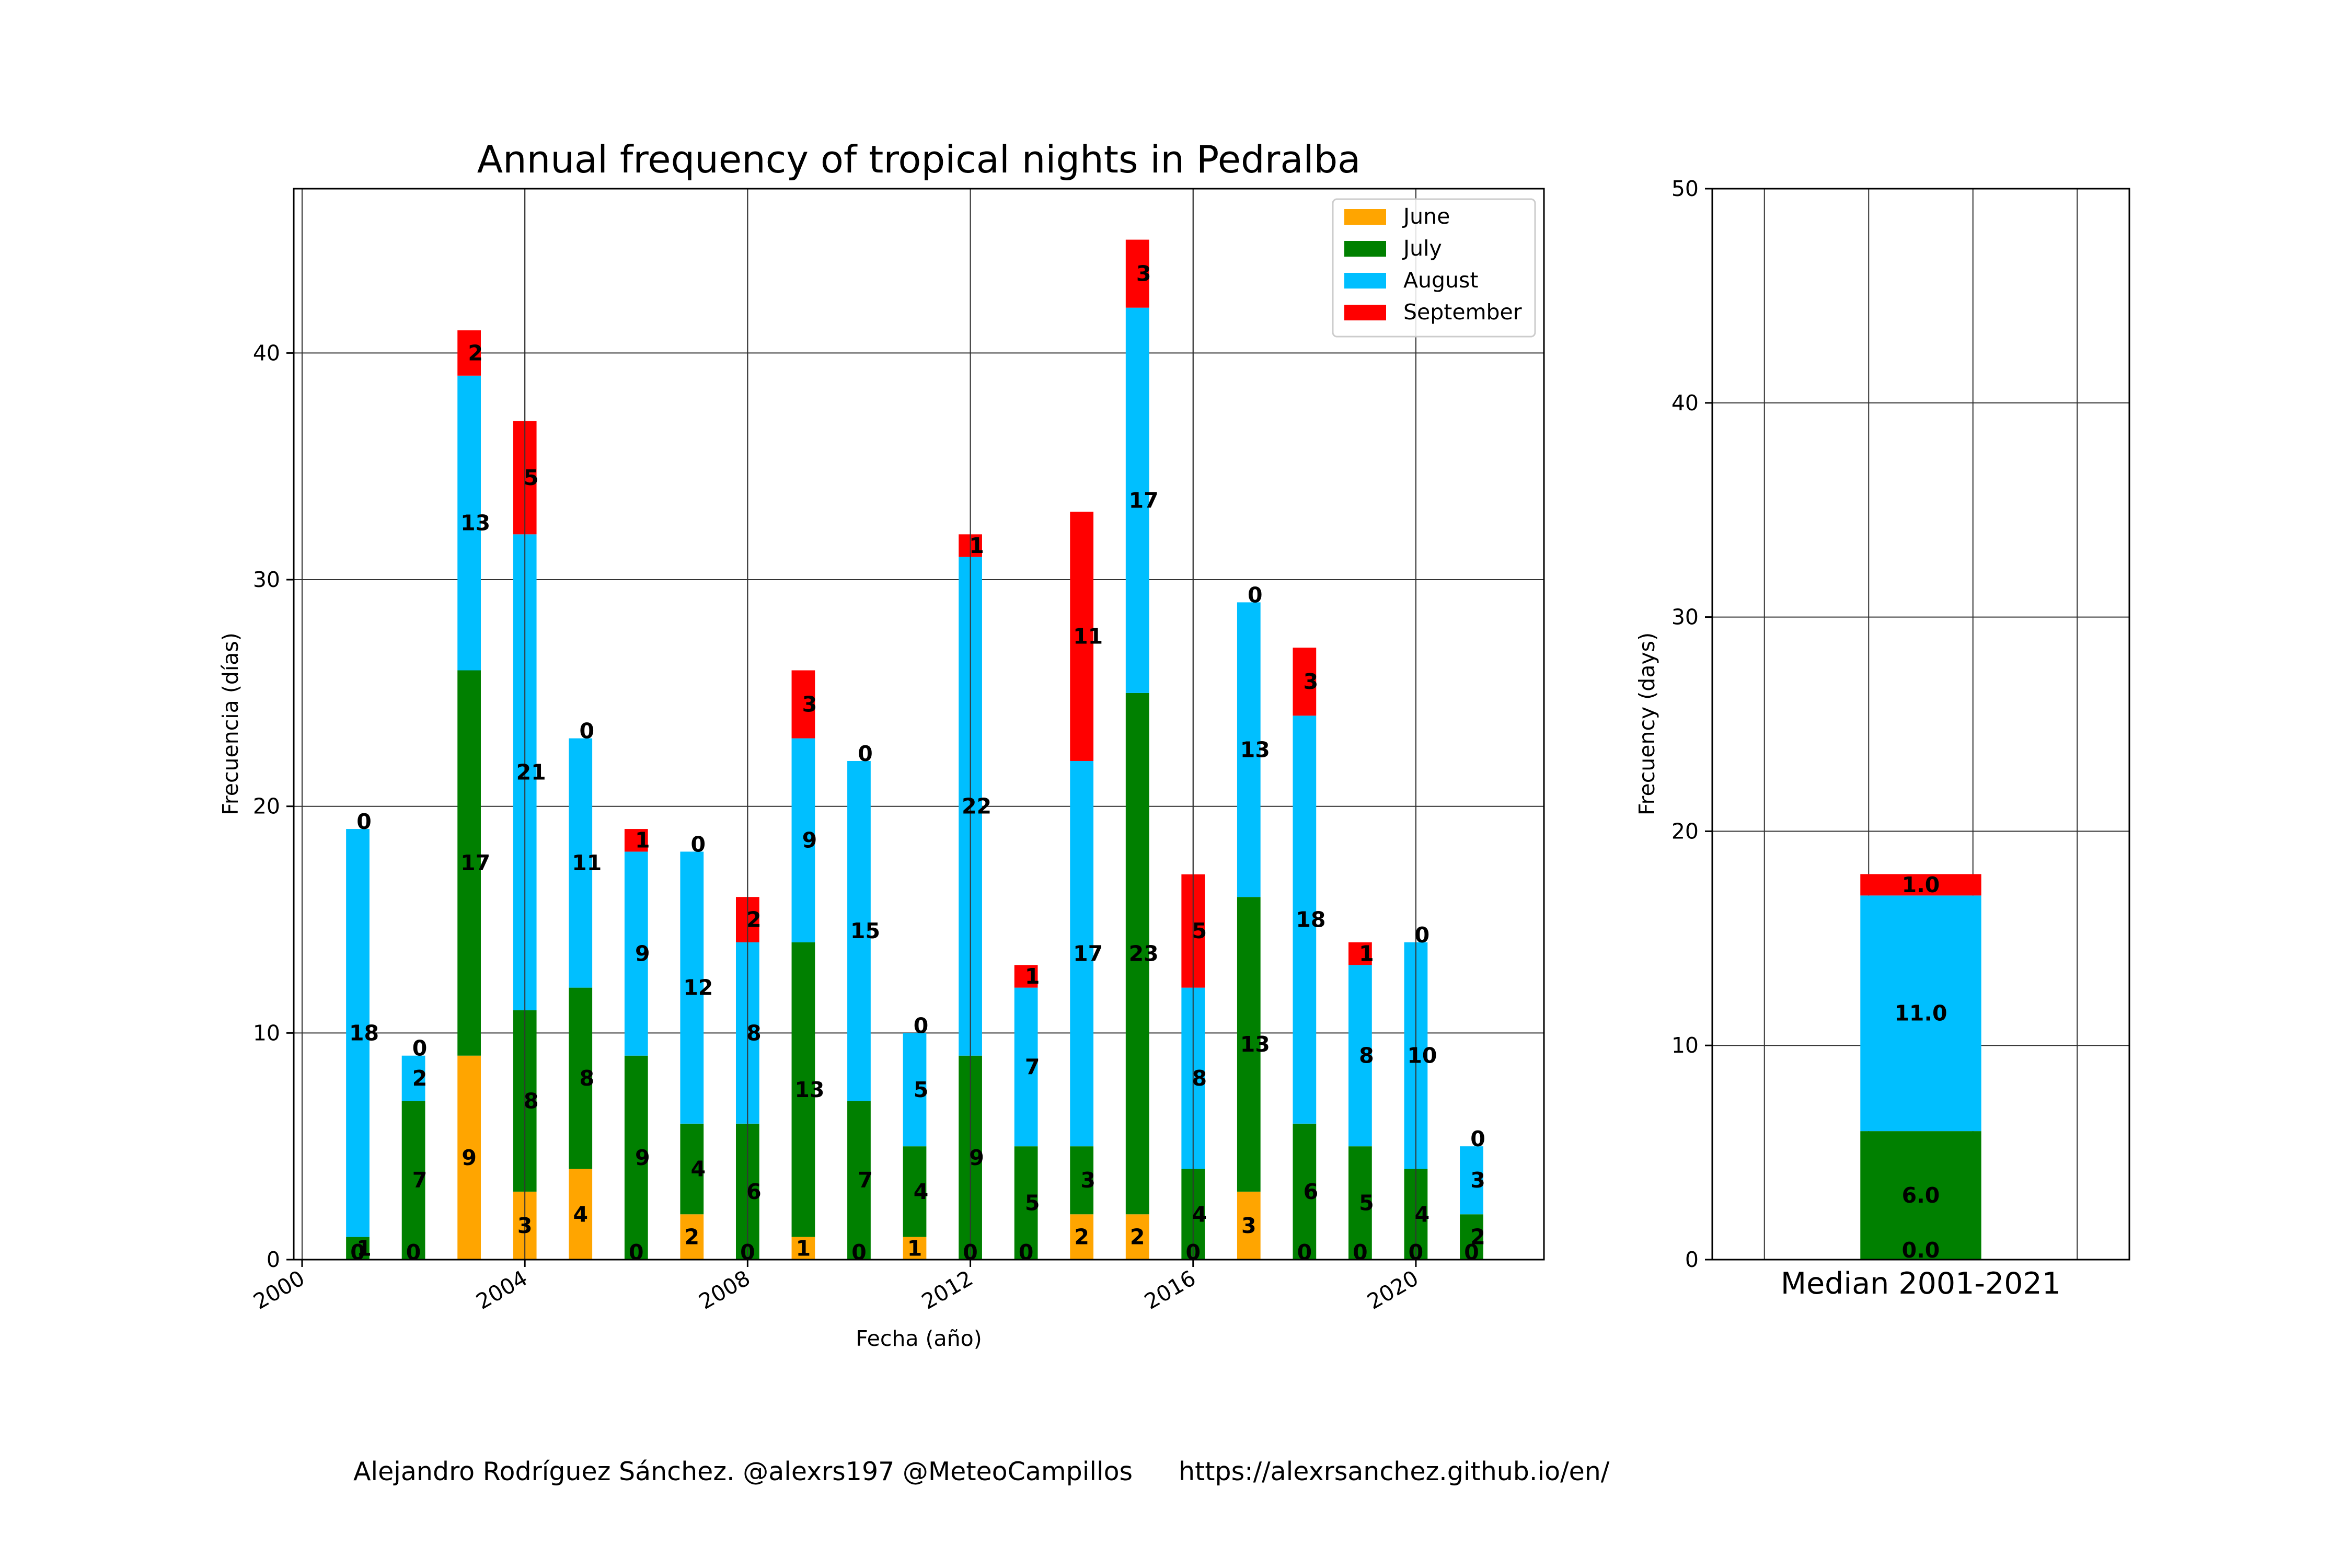 This screenshot has width=2352, height=1568. Describe the element at coordinates (1646, 723) in the screenshot. I see `median-y-axis-label: Frecuency (days)` at that location.